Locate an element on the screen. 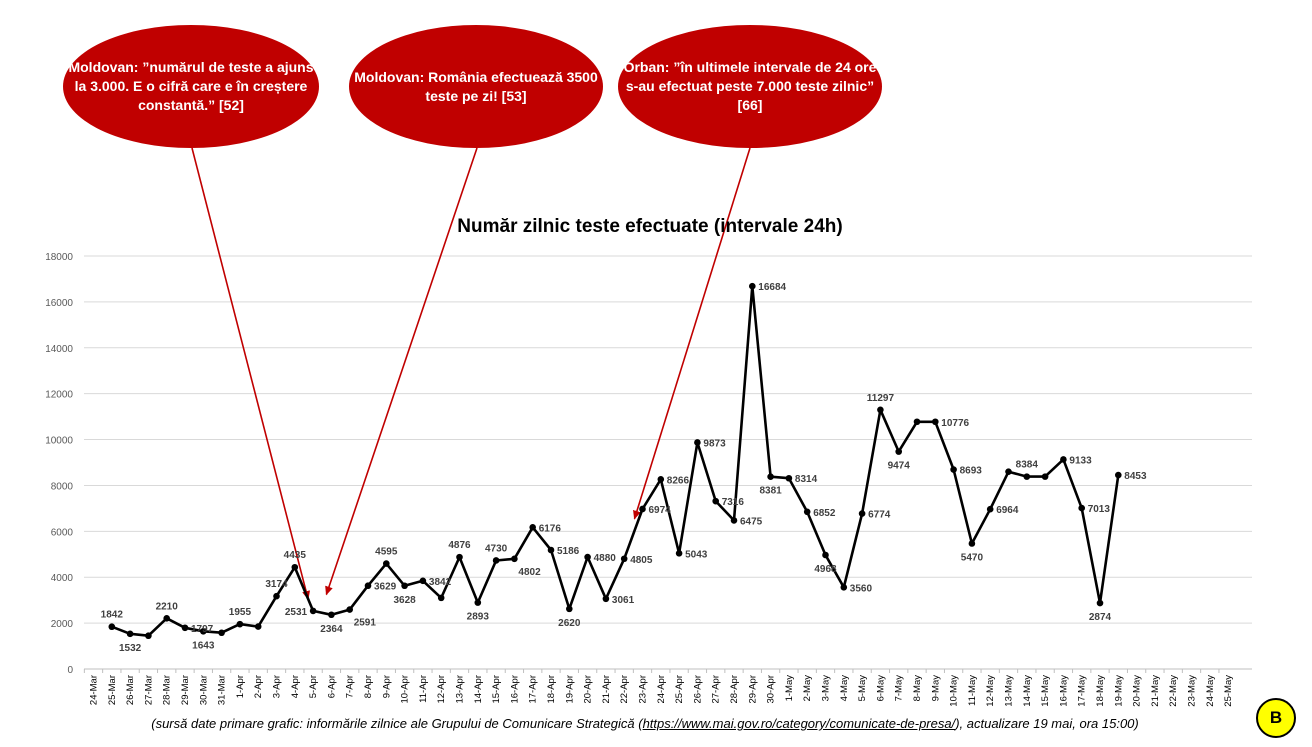 Image resolution: width=1312 pixels, height=747 pixels. x-tick-label: 27-Apr is located at coordinates (716, 689).